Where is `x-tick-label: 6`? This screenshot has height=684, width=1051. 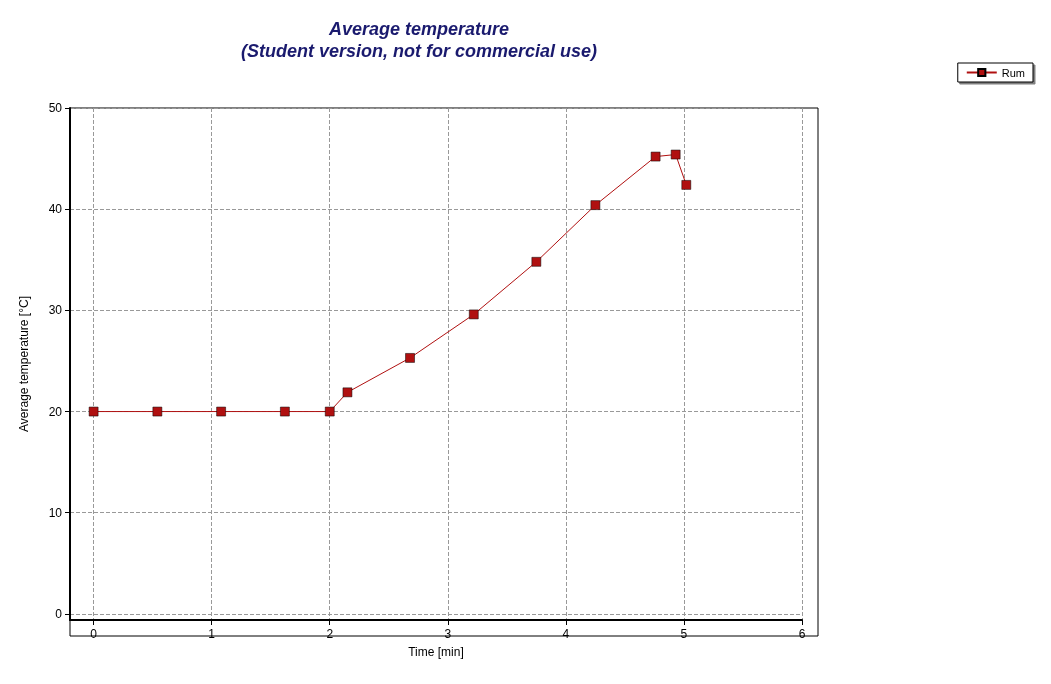
x-tick-label: 6 is located at coordinates (802, 634).